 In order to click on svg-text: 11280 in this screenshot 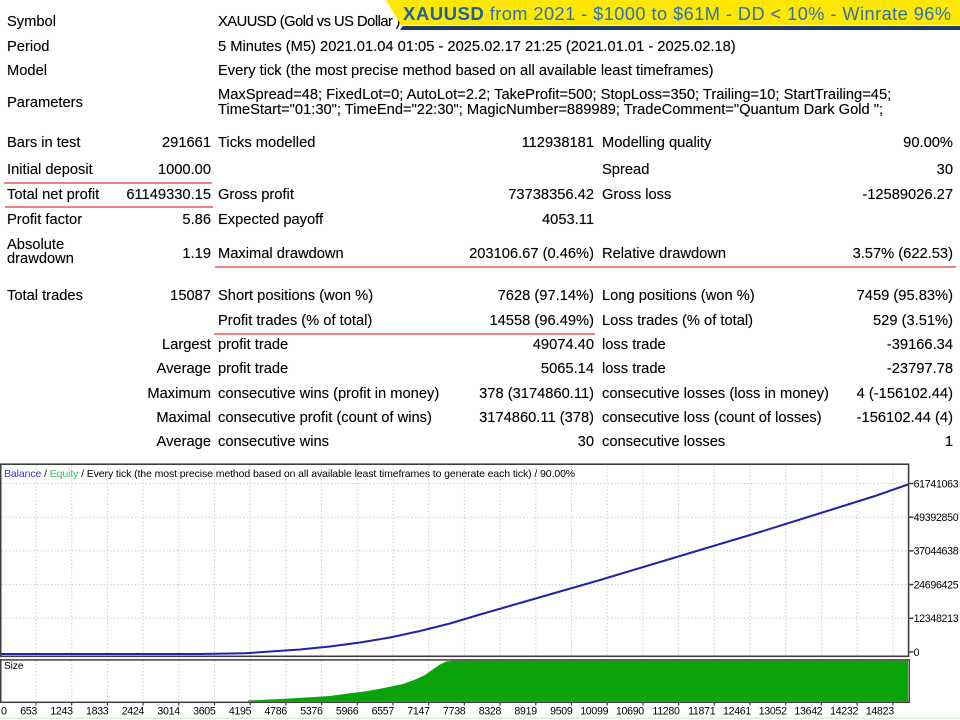, I will do `click(666, 712)`.